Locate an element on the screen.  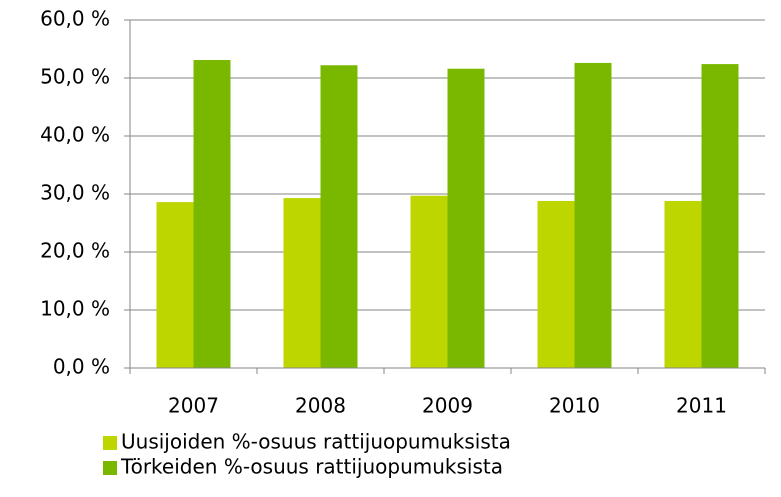
x-tick-label: 2011 is located at coordinates (701, 406).